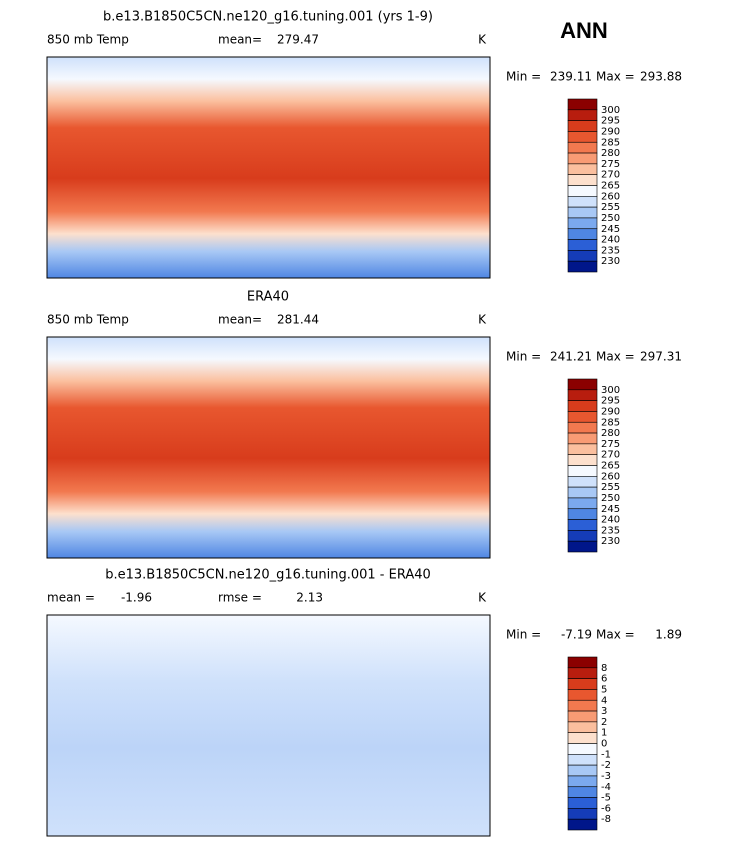 The width and height of the screenshot is (733, 842). What do you see at coordinates (604, 722) in the screenshot?
I see `colorbar-label: 2` at bounding box center [604, 722].